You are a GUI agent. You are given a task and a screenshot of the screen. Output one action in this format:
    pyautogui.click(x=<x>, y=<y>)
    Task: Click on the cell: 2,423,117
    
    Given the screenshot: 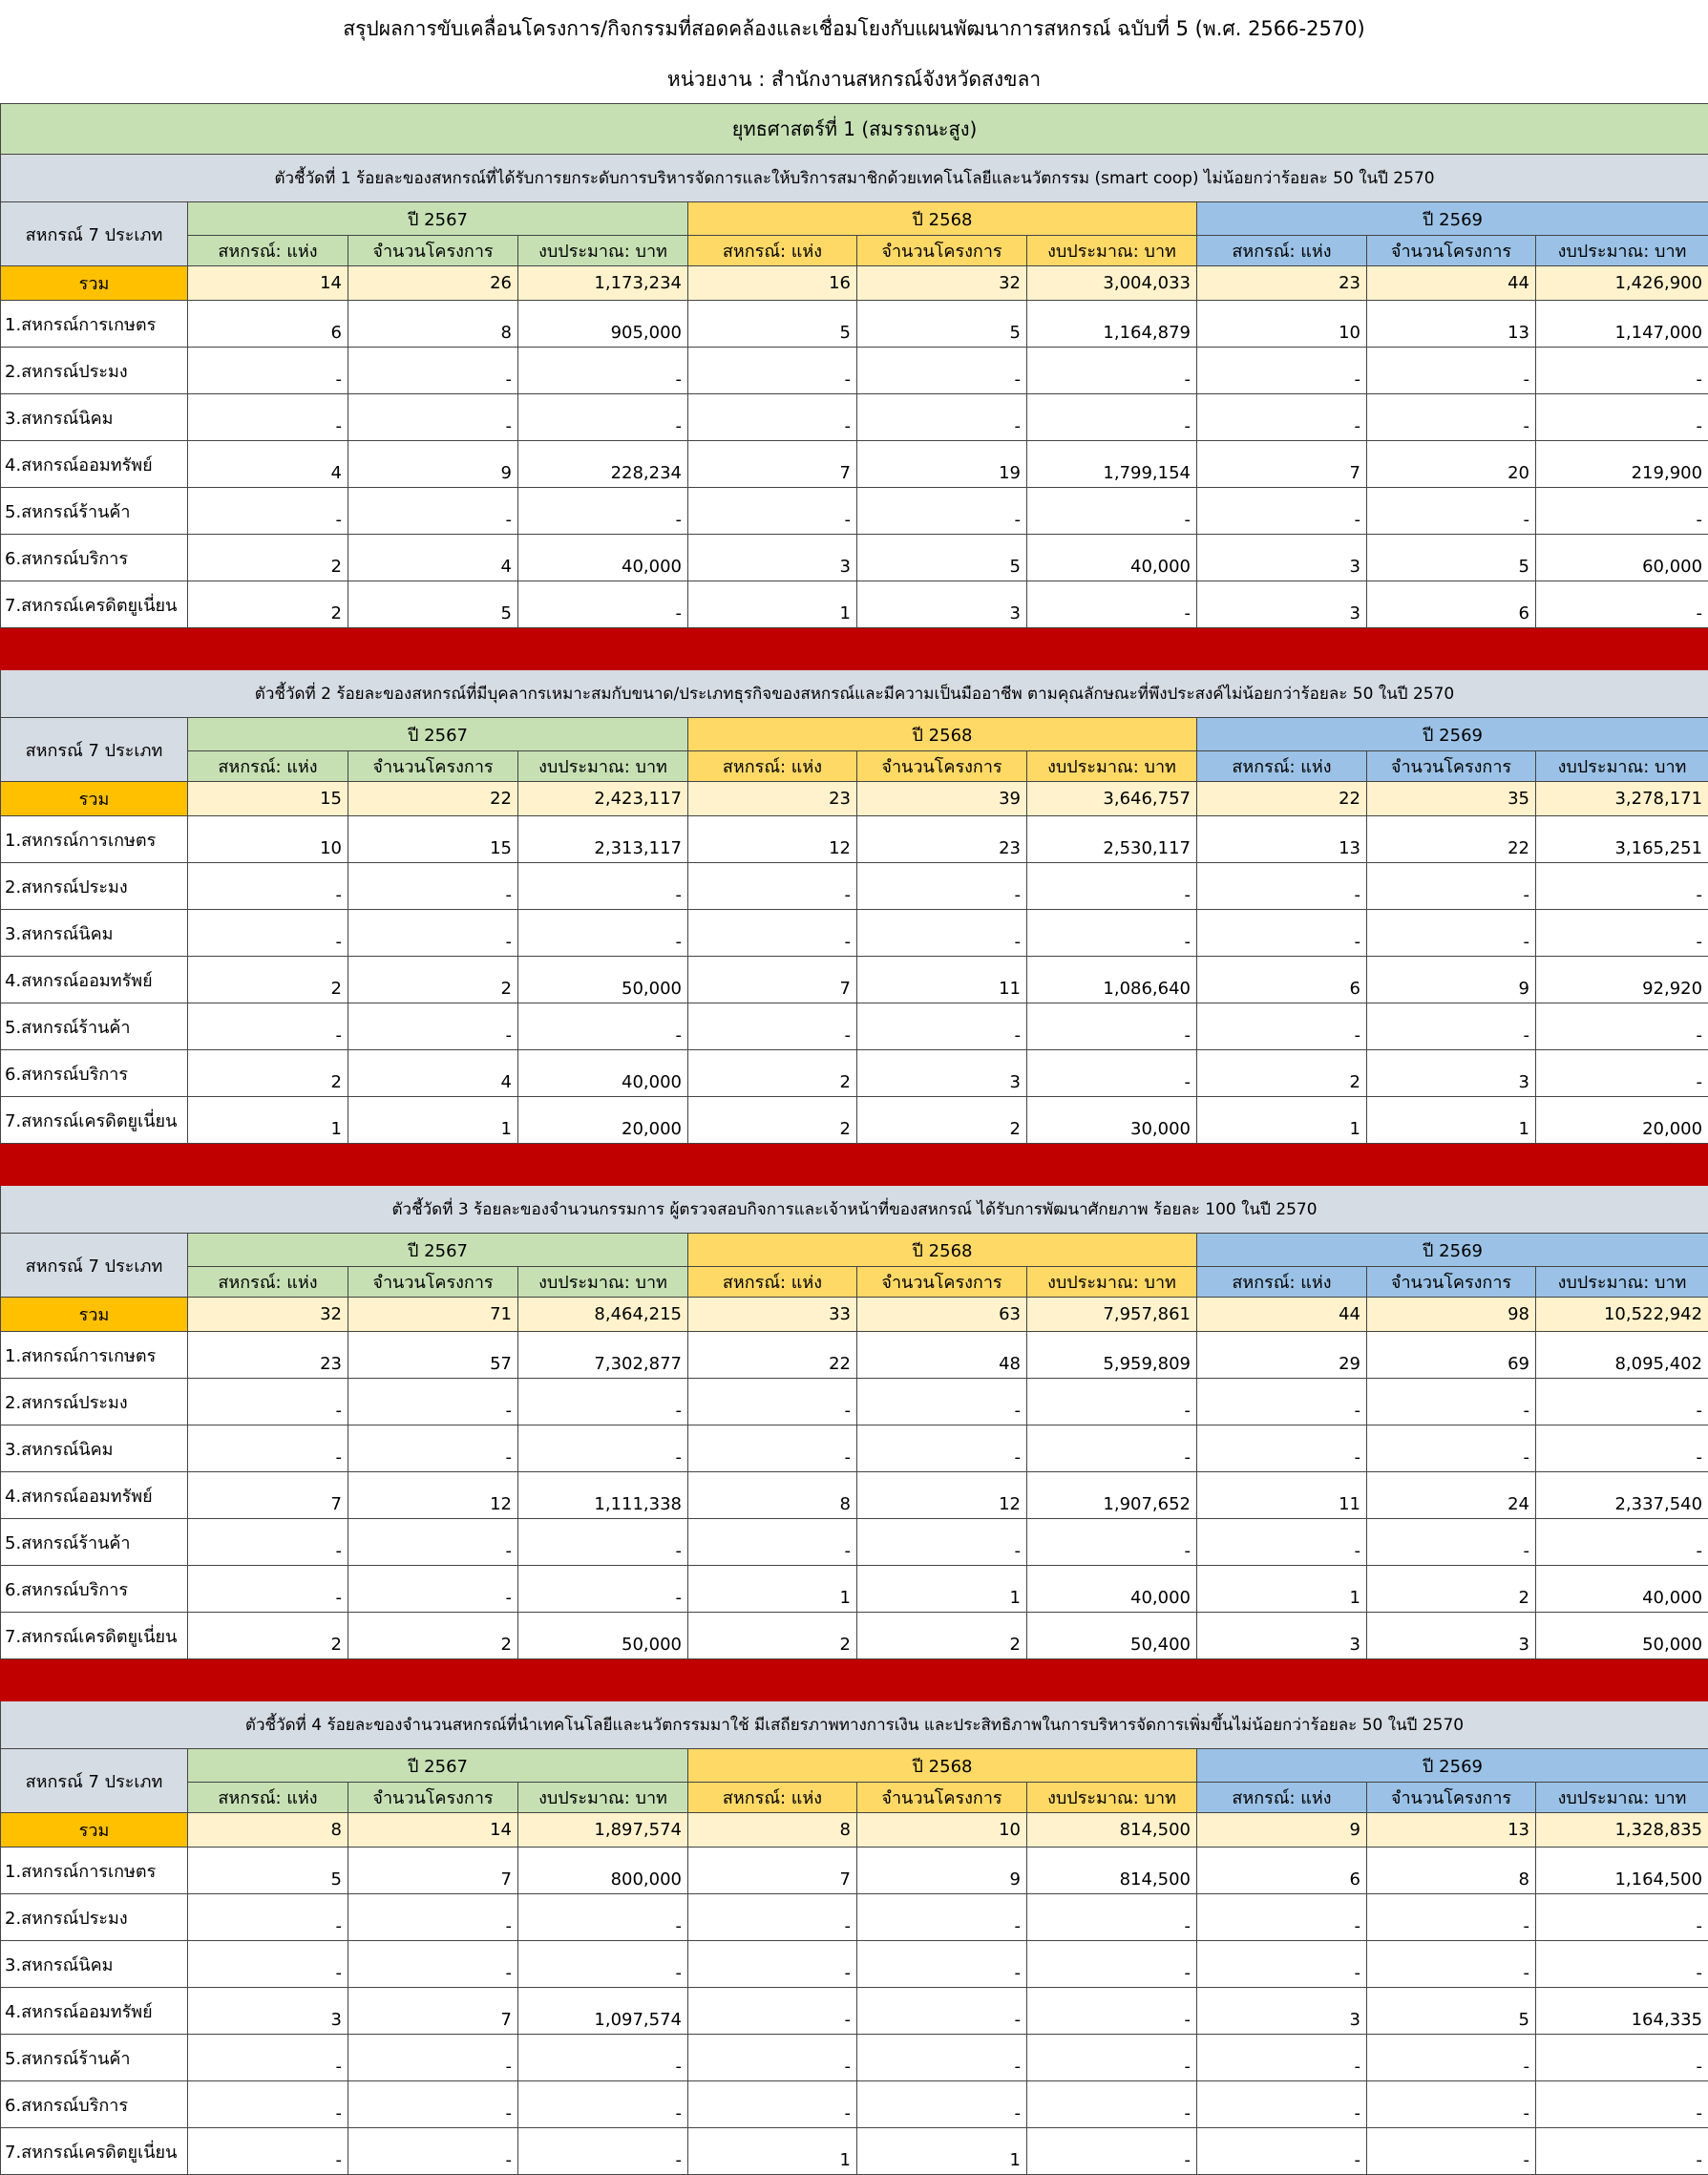 What is the action you would take?
    pyautogui.click(x=603, y=799)
    